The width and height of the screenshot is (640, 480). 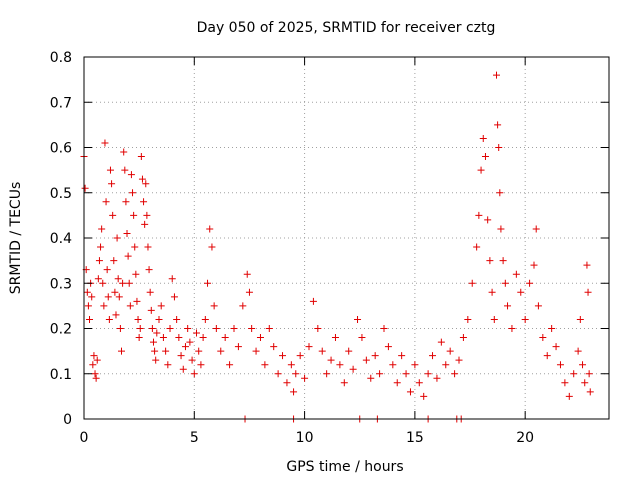 What do you see at coordinates (61, 149) in the screenshot?
I see `y-tick-label: 0.6` at bounding box center [61, 149].